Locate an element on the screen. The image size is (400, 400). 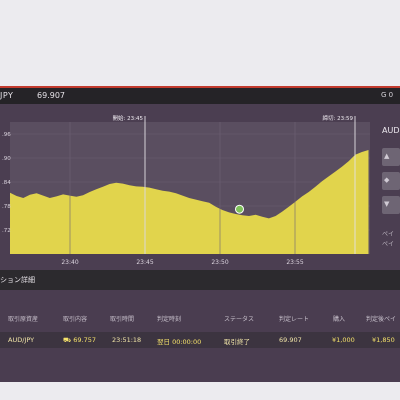
accent-line is located at coordinates (200, 87).